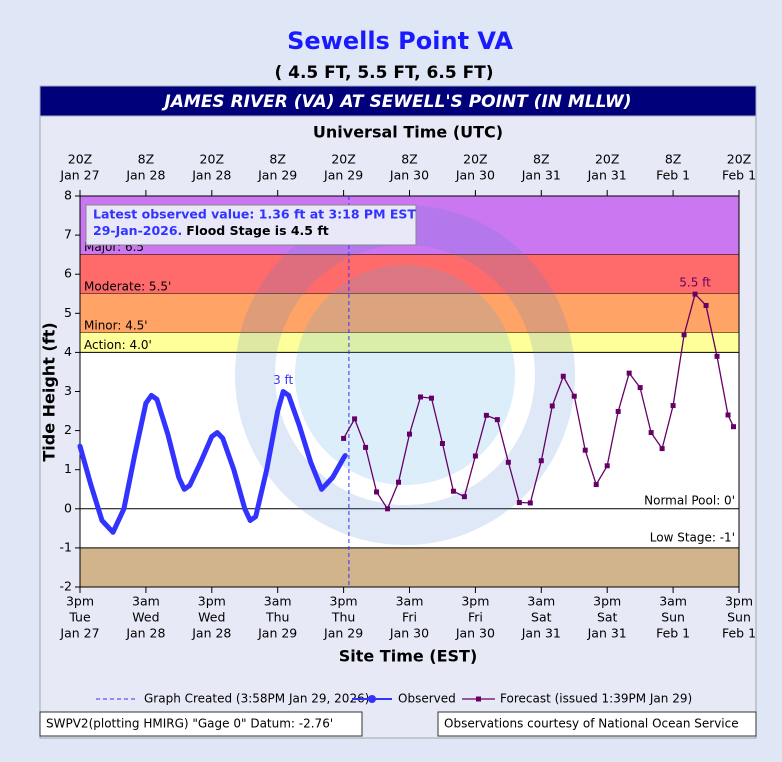  I want to click on y-axis-title: Tide Height (ft), so click(49, 391).